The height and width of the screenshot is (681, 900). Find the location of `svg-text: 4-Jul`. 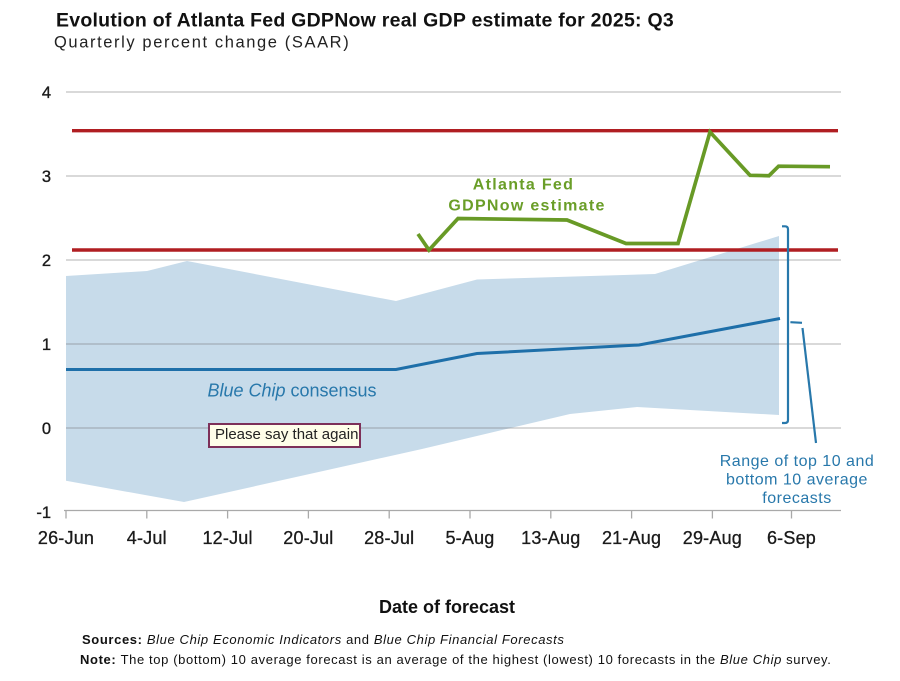

svg-text: 4-Jul is located at coordinates (147, 538).